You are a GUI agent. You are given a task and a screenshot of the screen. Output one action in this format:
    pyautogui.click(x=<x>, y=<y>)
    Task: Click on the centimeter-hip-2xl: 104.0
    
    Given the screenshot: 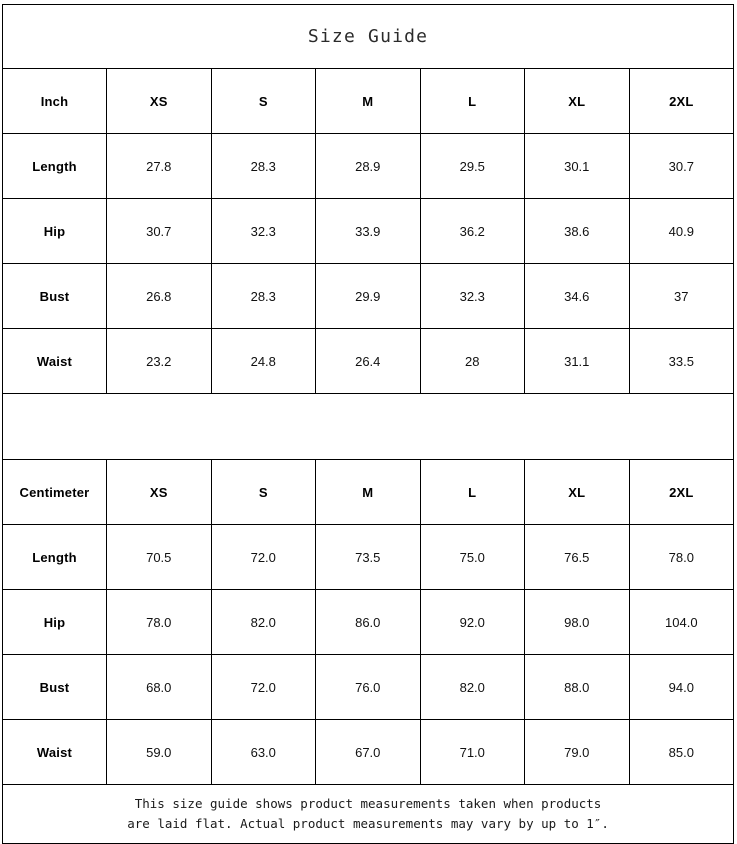 What is the action you would take?
    pyautogui.click(x=681, y=622)
    